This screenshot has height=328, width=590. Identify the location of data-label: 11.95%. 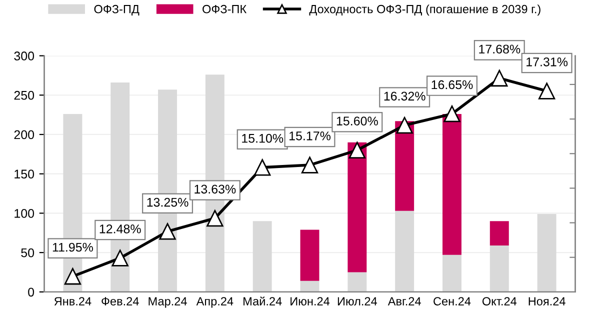
(72, 247).